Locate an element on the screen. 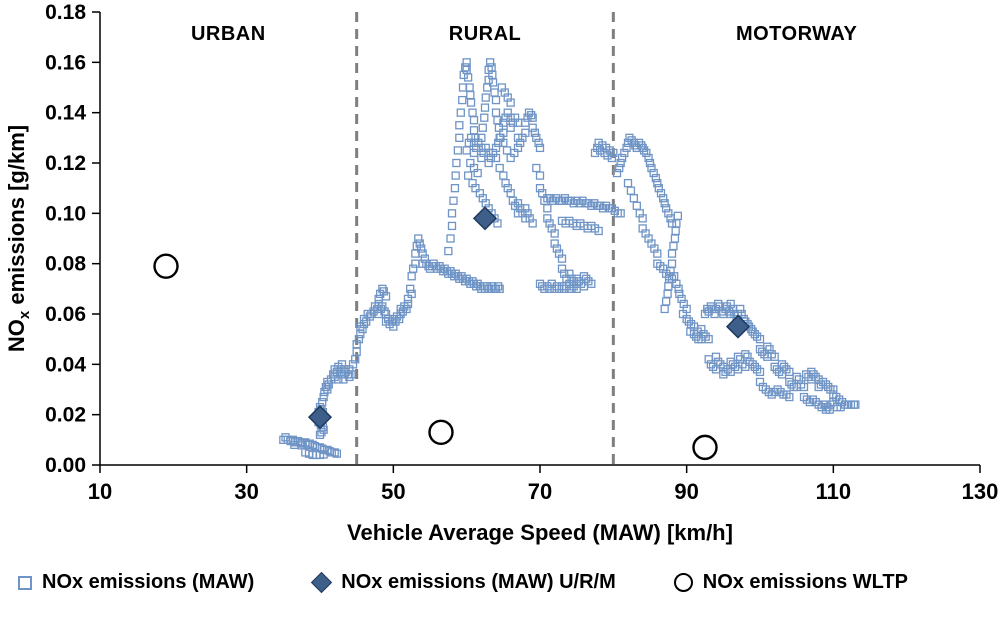 Image resolution: width=1000 pixels, height=628 pixels. x-tick-label: 30 is located at coordinates (246, 491).